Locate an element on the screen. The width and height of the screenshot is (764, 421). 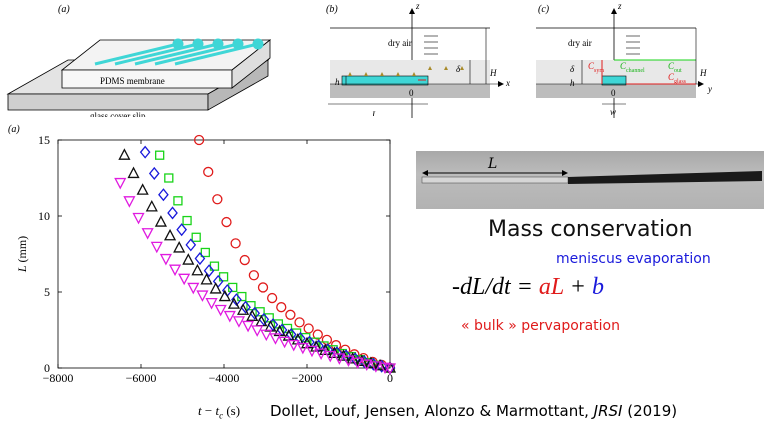
x-axis-label: t − tc (s) is located at coordinates (219, 412).